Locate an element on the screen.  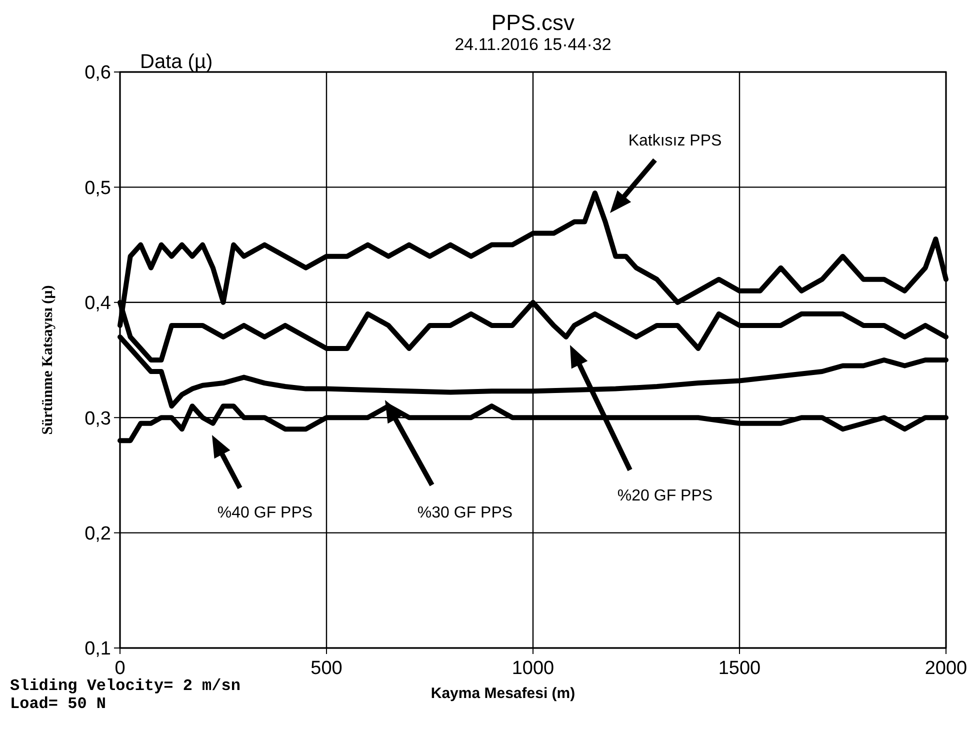
y-tick-label: 0,3 is located at coordinates (97, 419).